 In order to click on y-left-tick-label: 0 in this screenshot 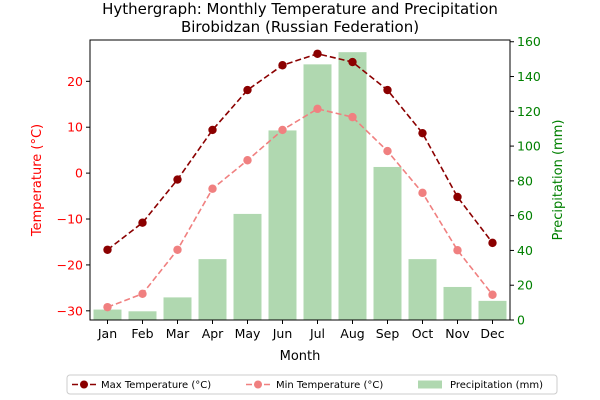, I will do `click(79, 173)`.